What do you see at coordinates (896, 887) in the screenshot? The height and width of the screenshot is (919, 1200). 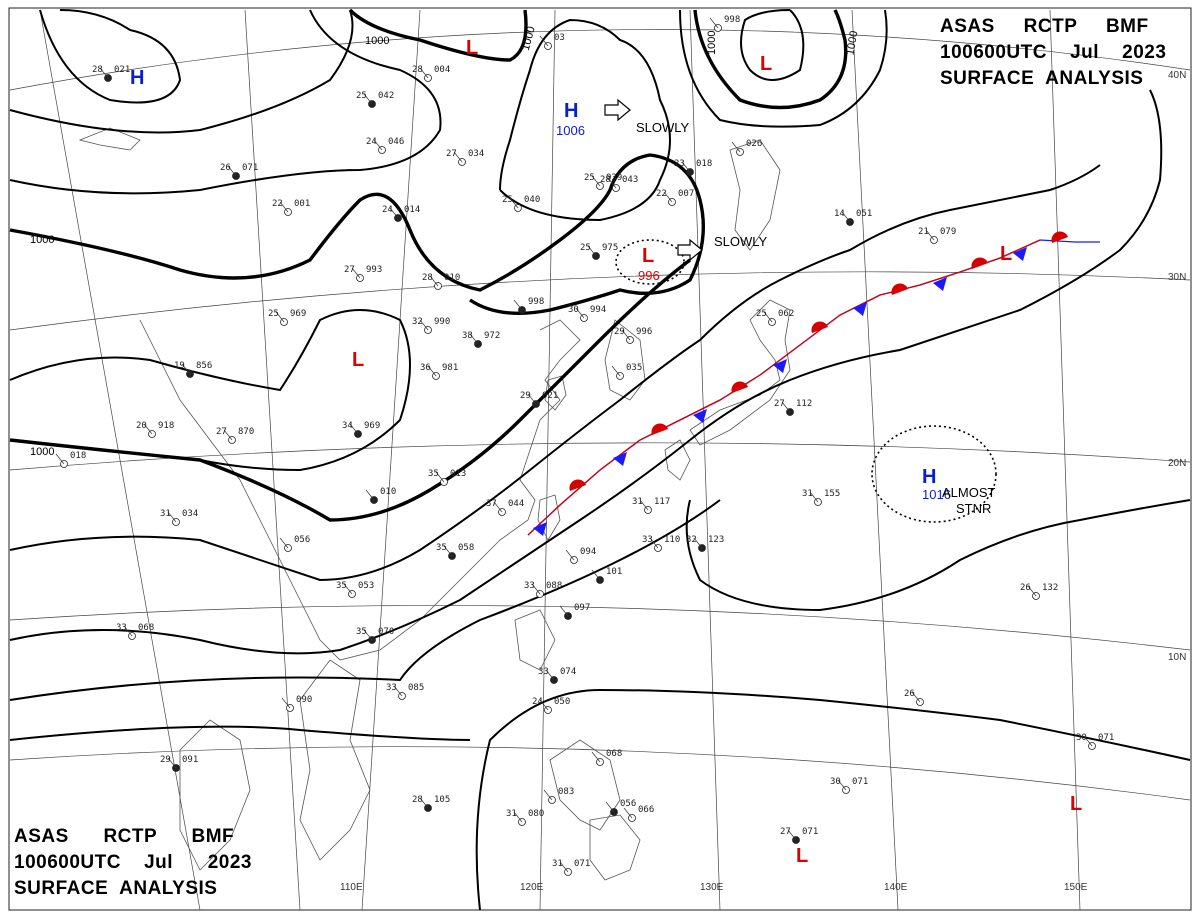 I see `grid-label-140e: 140E` at bounding box center [896, 887].